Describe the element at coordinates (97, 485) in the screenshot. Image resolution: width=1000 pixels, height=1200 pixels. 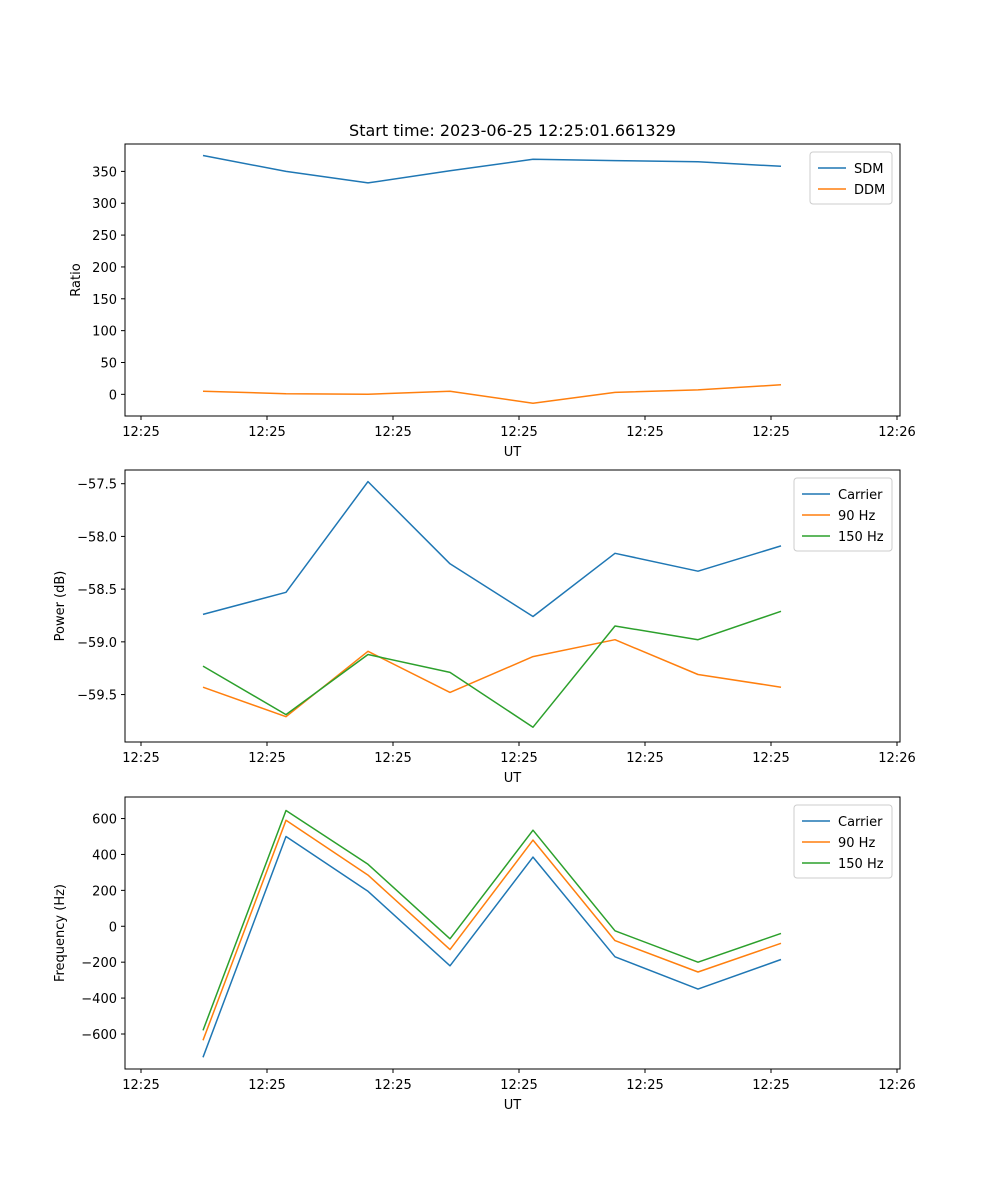
I see `y-tick-label: −57.5` at that location.